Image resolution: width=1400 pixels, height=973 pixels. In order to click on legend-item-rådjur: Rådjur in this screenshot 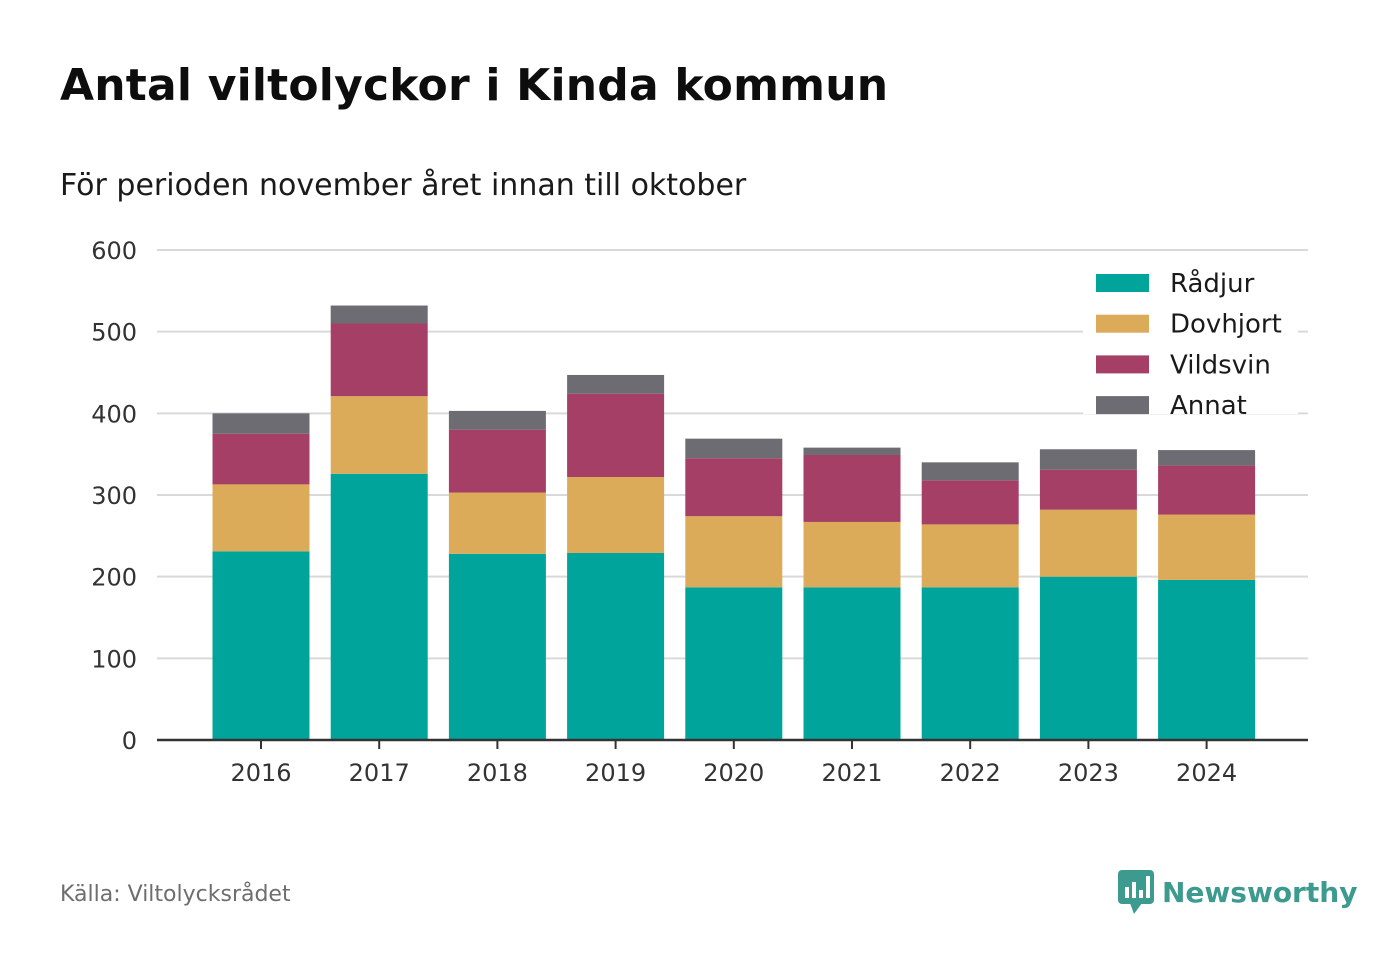, I will do `click(1175, 283)`.